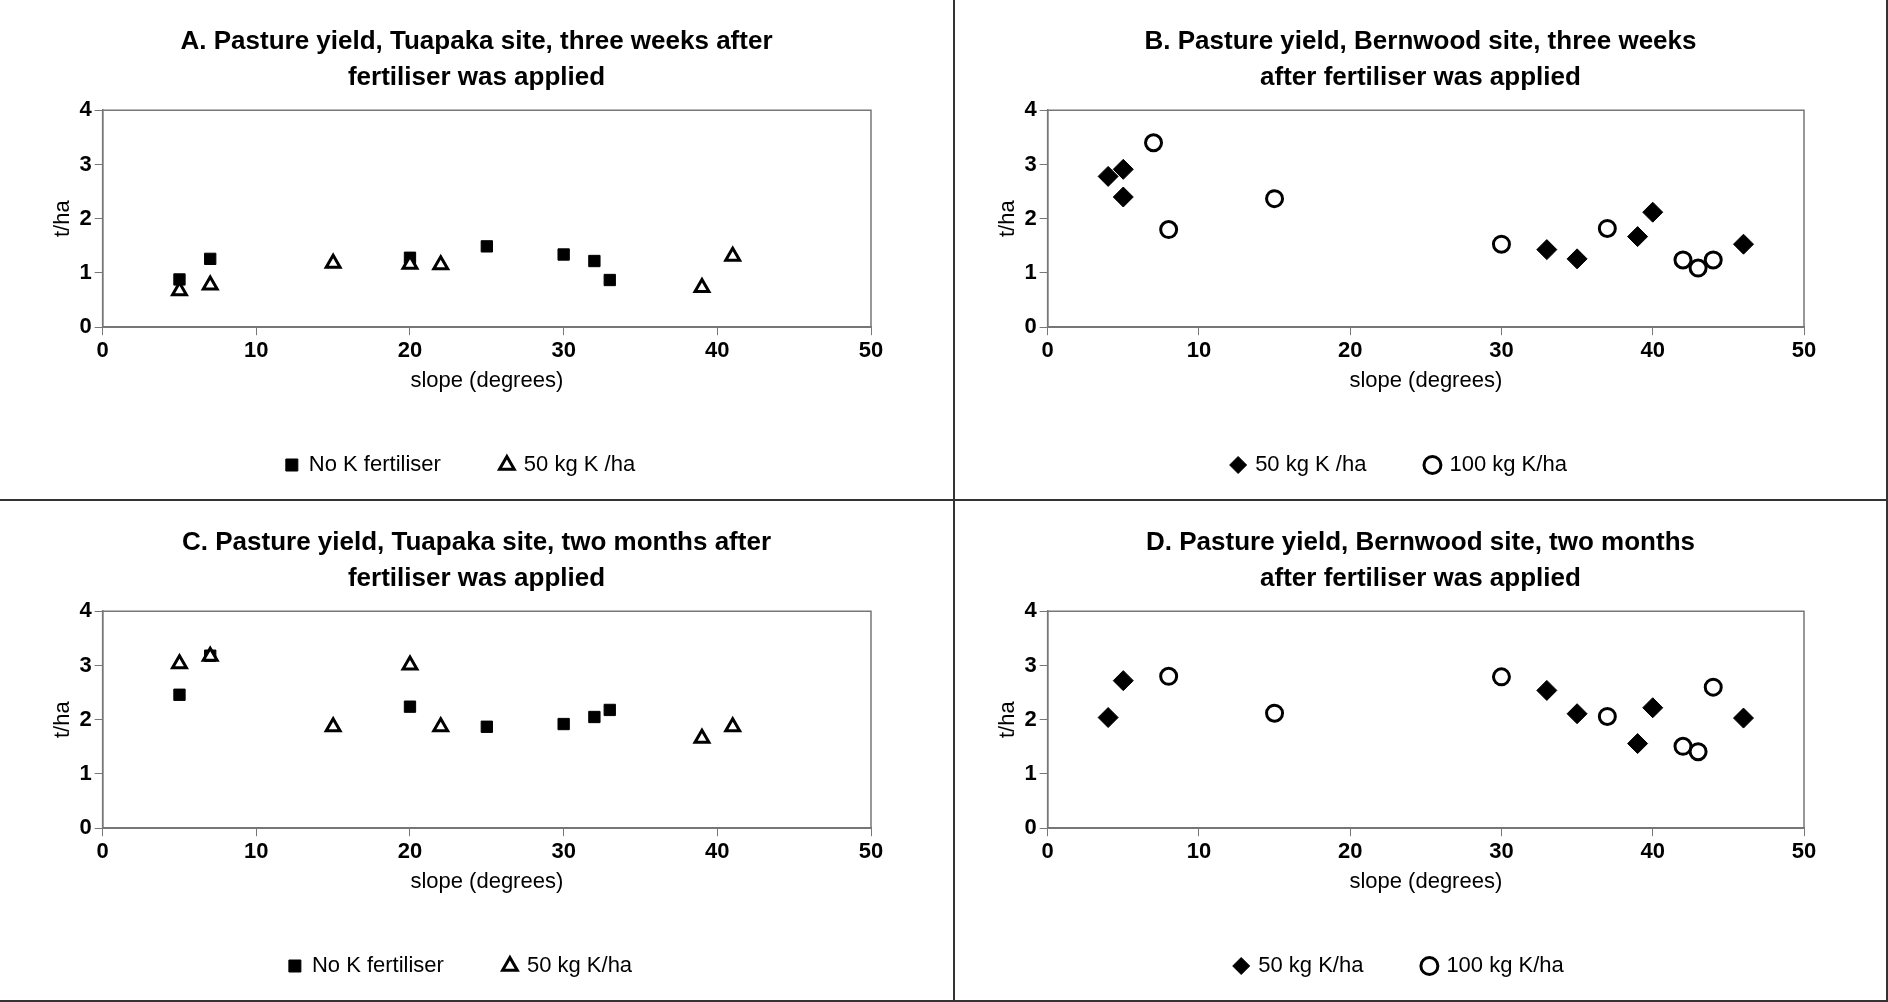 The width and height of the screenshot is (1888, 1002). What do you see at coordinates (1420, 58) in the screenshot?
I see `chart-title: B. Pasture yield, Bernwood site, three weeks after fertiliser was applied` at bounding box center [1420, 58].